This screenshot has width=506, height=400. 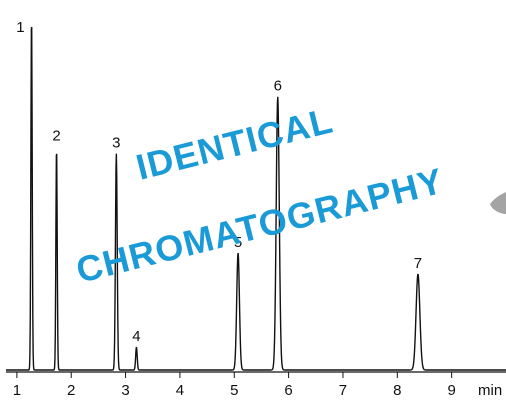 What do you see at coordinates (180, 390) in the screenshot?
I see `x-tick-label: 4` at bounding box center [180, 390].